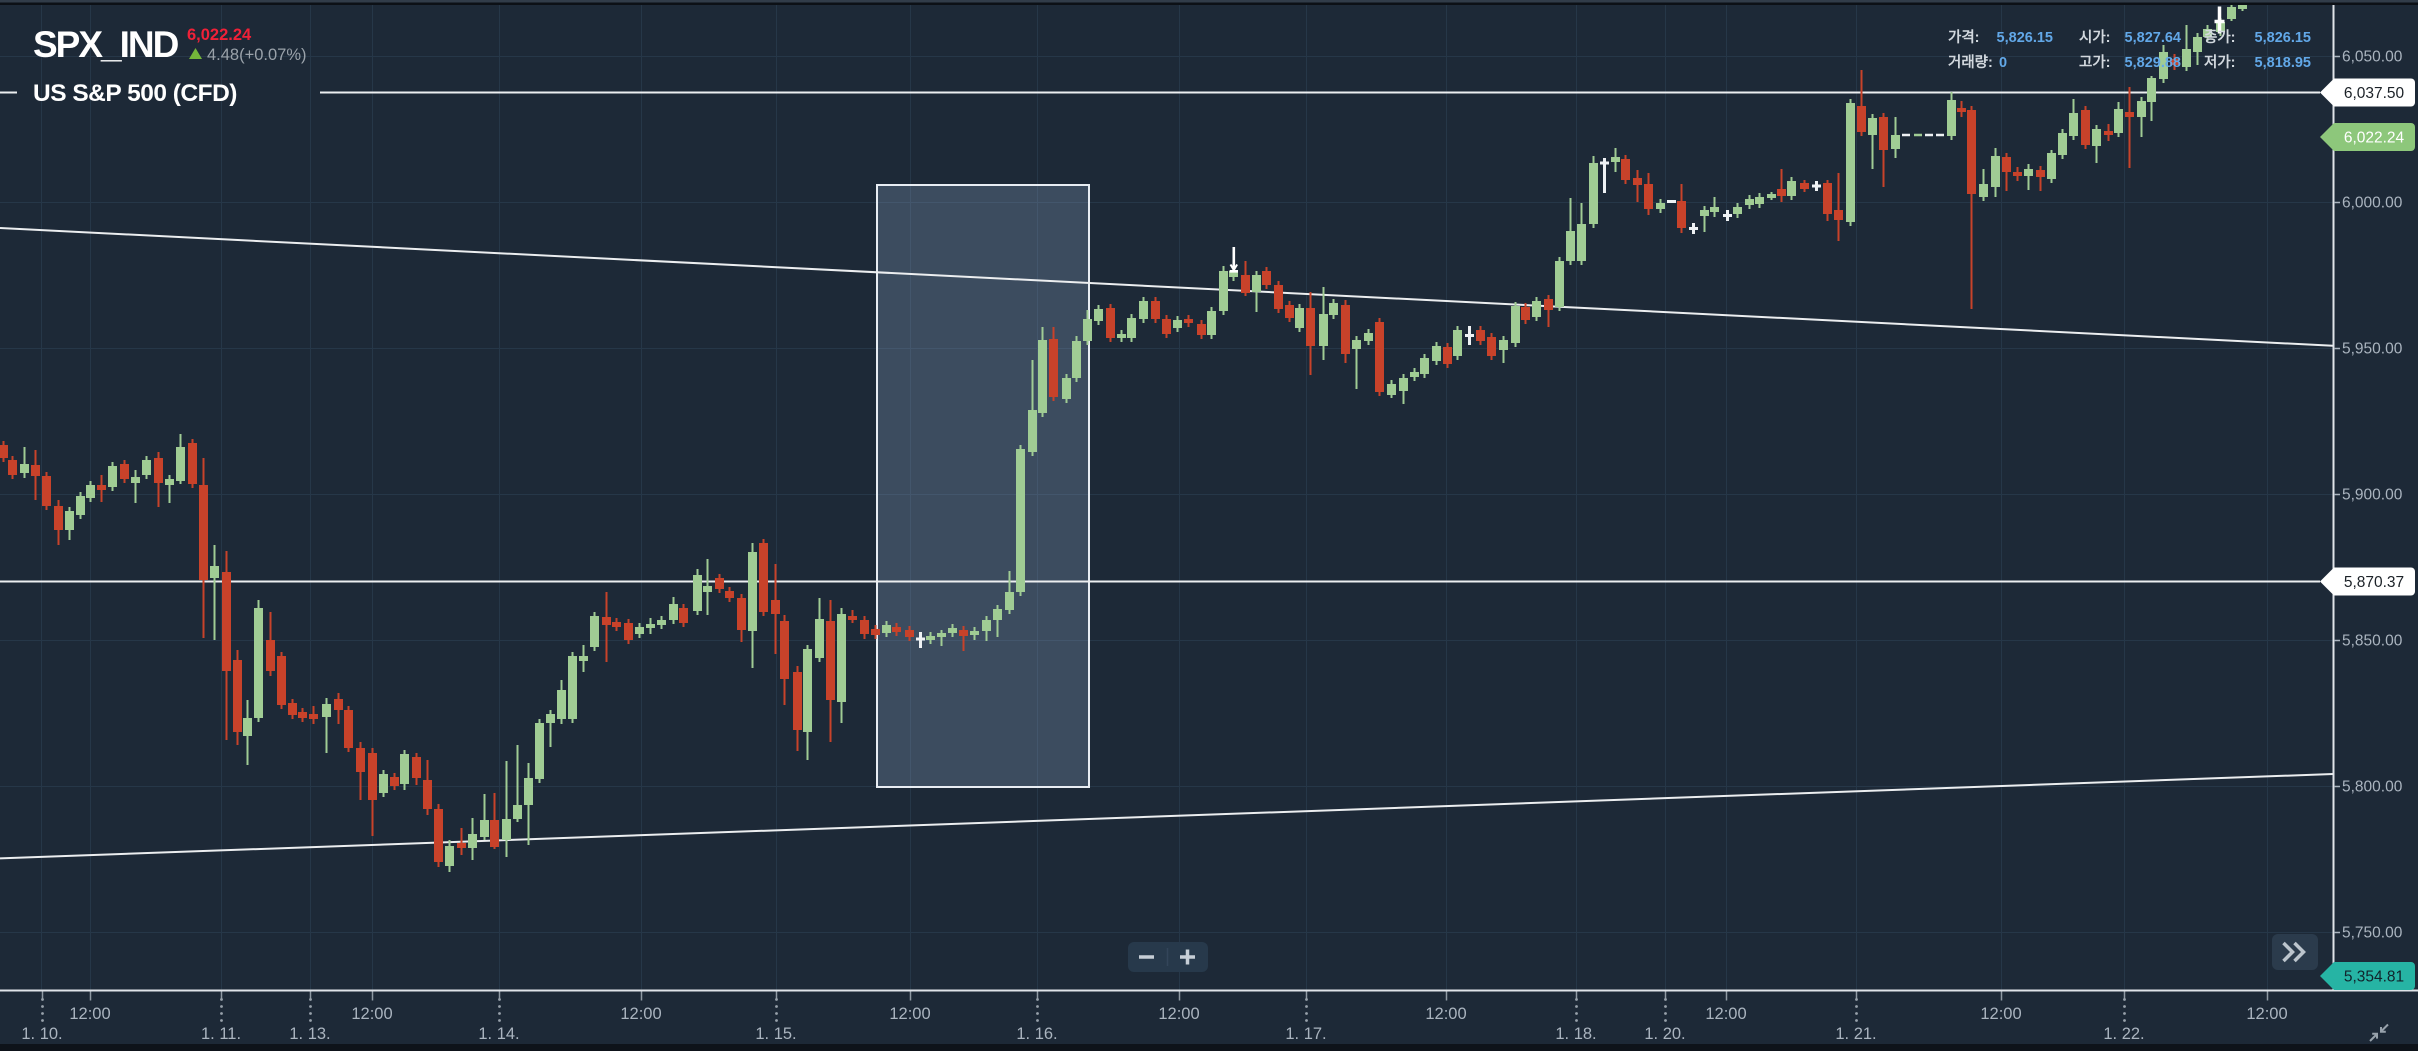 This screenshot has height=1051, width=2418. What do you see at coordinates (1964, 37) in the screenshot?
I see `svg-text: 가격:` at bounding box center [1964, 37].